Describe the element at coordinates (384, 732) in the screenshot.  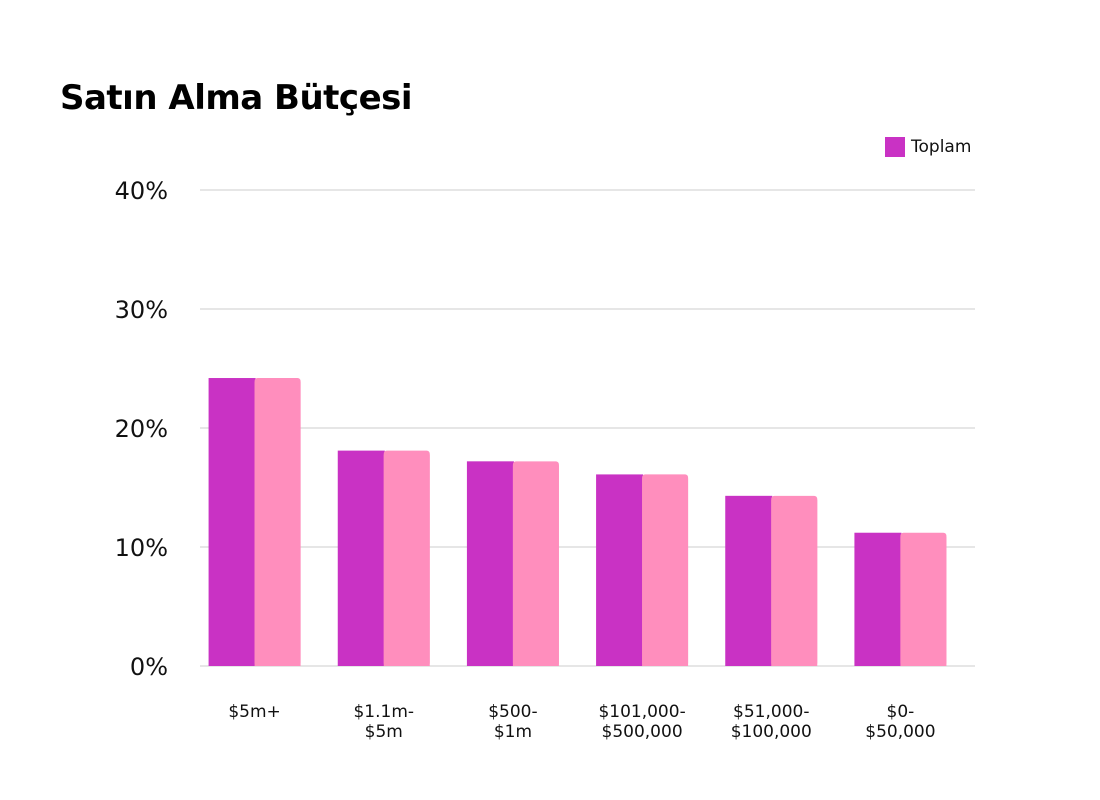
I see `x-tick-line: $5m` at that location.